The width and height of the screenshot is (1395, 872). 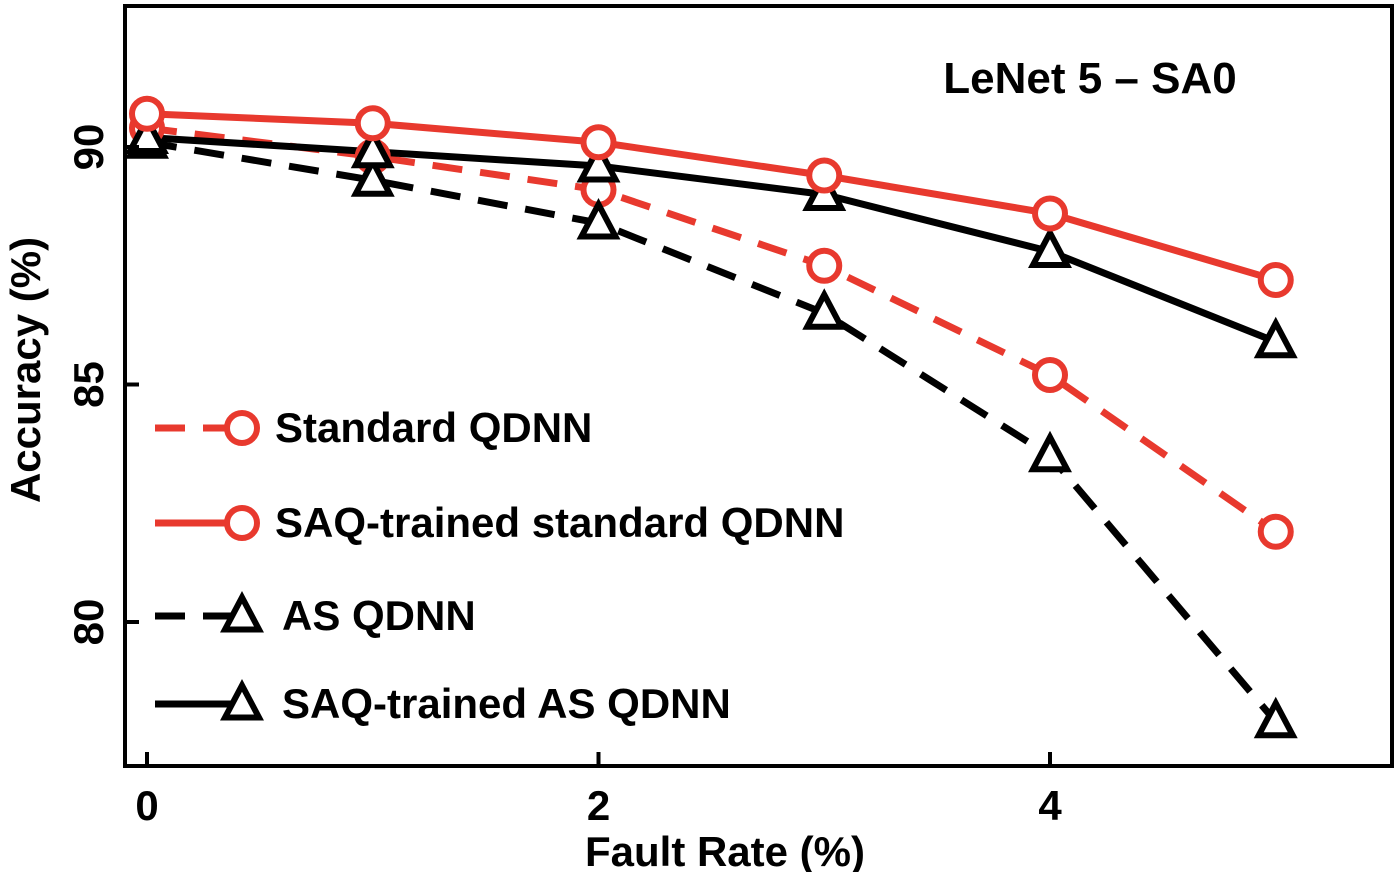 What do you see at coordinates (433, 427) in the screenshot?
I see `legend-label-standard-qdnn: Standard QDNN` at bounding box center [433, 427].